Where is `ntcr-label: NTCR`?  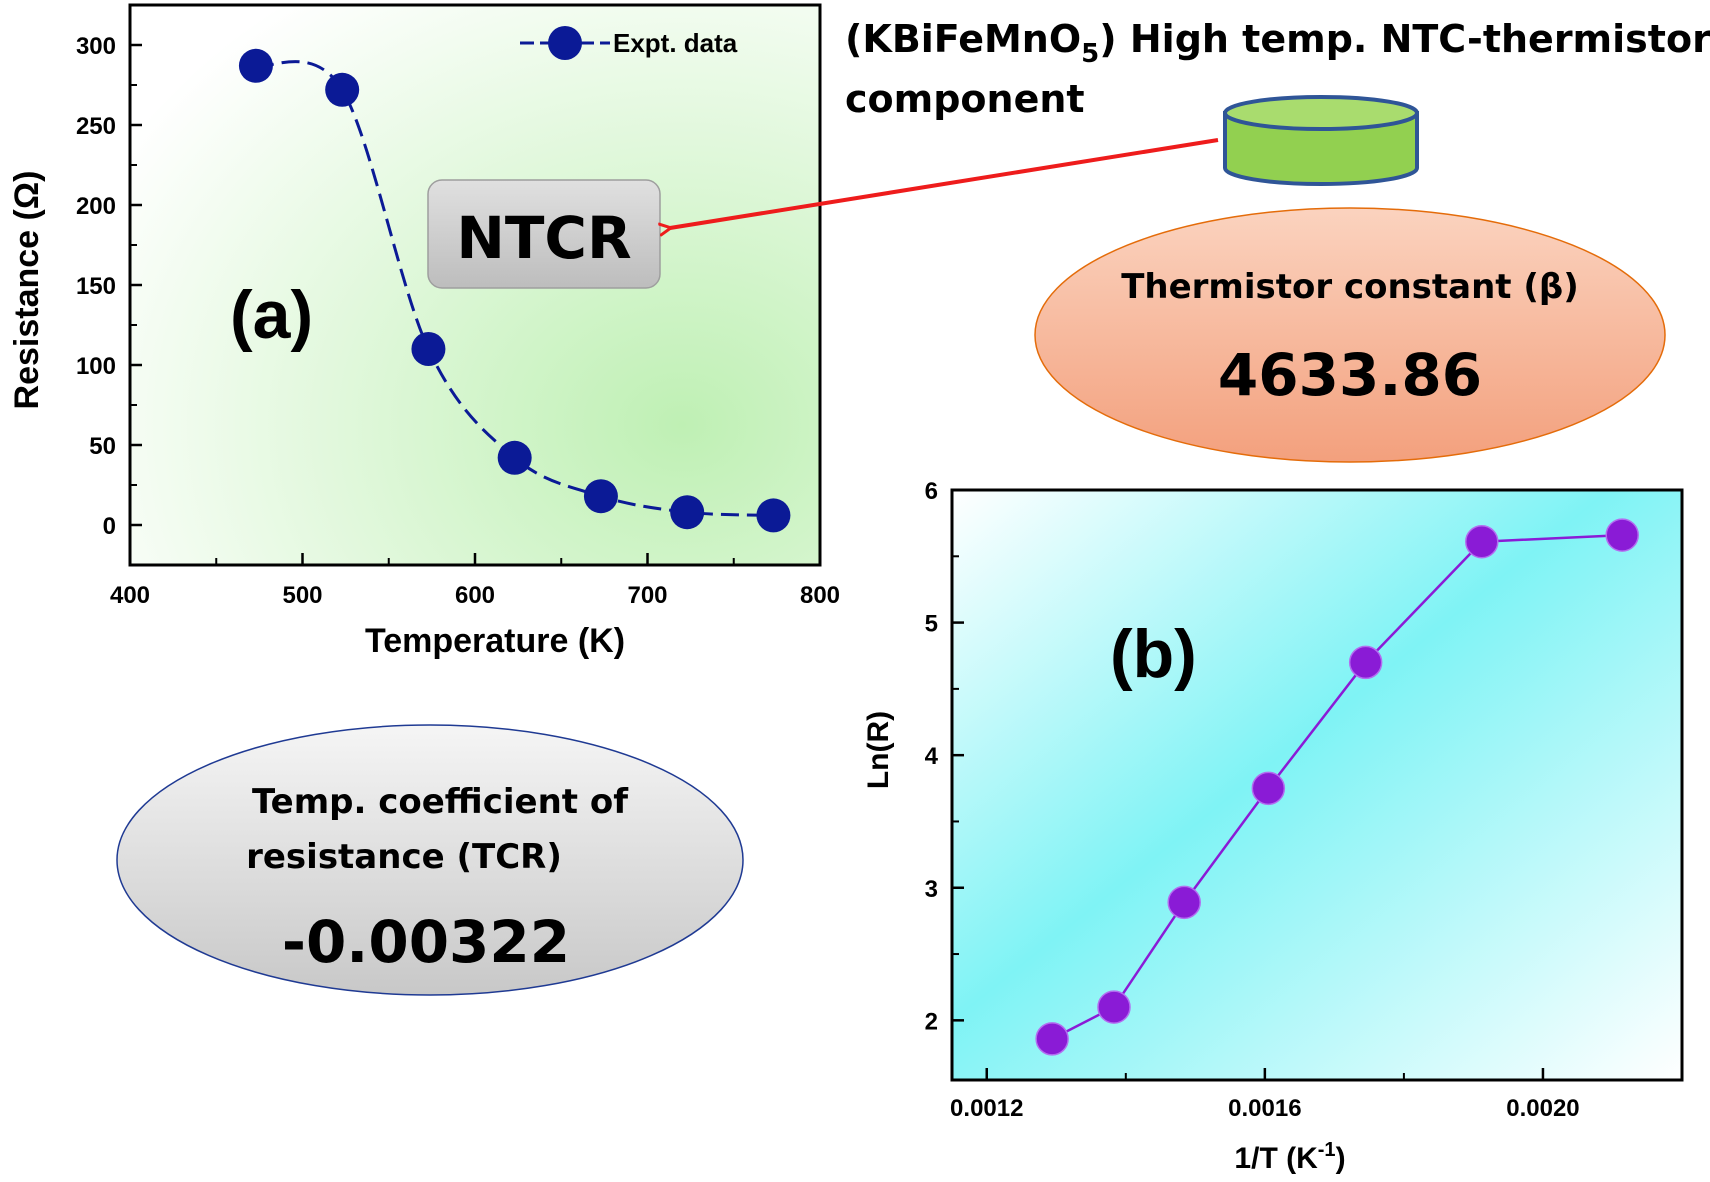 ntcr-label: NTCR is located at coordinates (543, 238).